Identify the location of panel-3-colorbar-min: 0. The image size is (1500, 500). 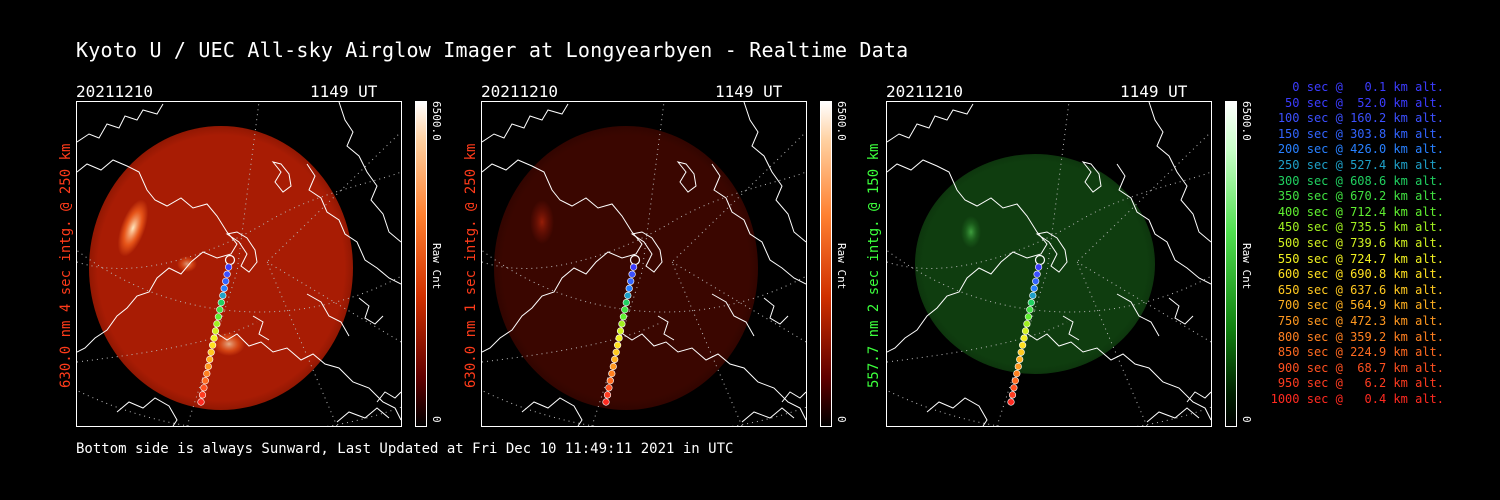
(1246, 419).